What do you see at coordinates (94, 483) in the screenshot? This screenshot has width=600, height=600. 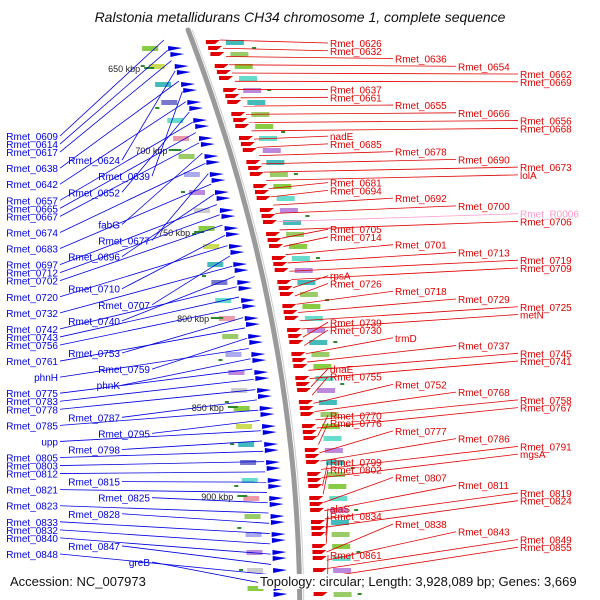 I see `gene-label-reverse: Rmet_0815` at bounding box center [94, 483].